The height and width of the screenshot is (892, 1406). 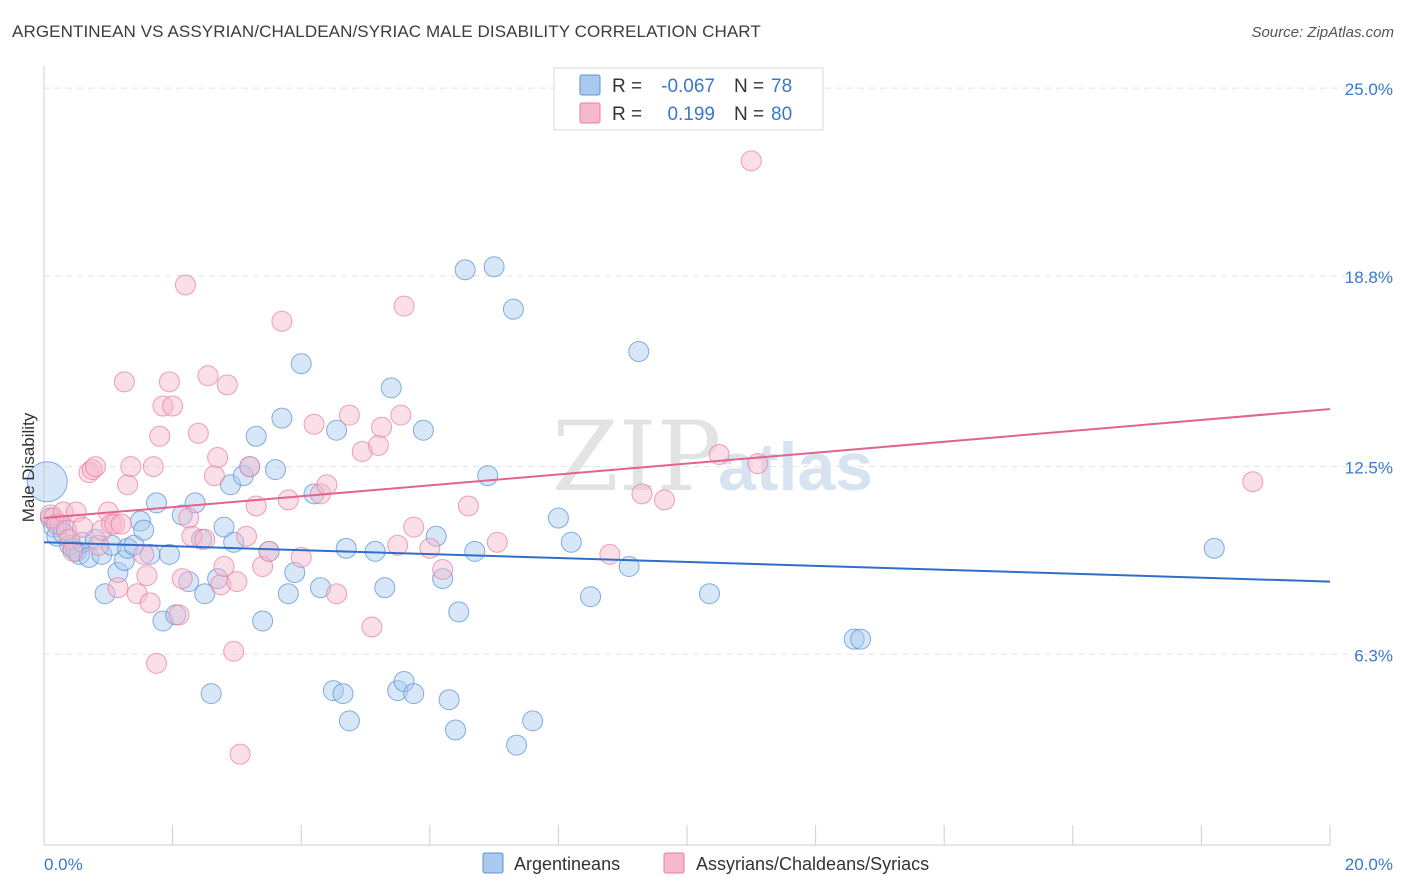 What do you see at coordinates (749, 114) in the screenshot?
I see `legend-n-label-2: N =` at bounding box center [749, 114].